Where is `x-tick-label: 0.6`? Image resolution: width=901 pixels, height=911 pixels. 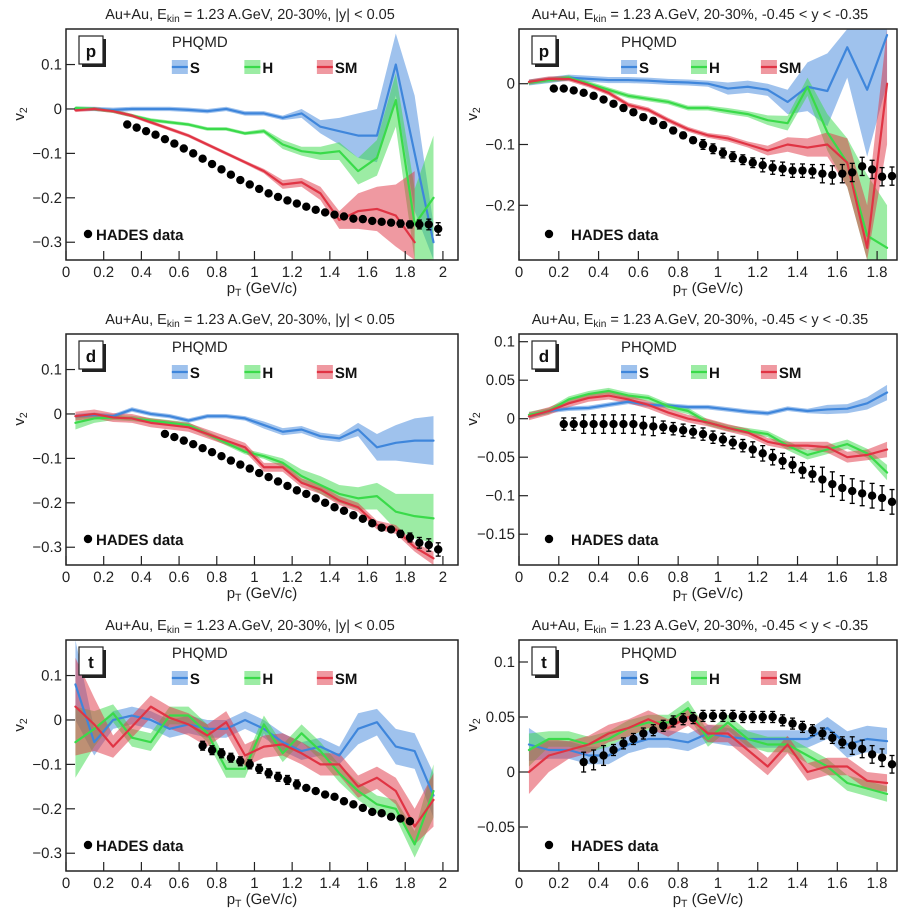
x-tick-label: 0.6 is located at coordinates (179, 577).